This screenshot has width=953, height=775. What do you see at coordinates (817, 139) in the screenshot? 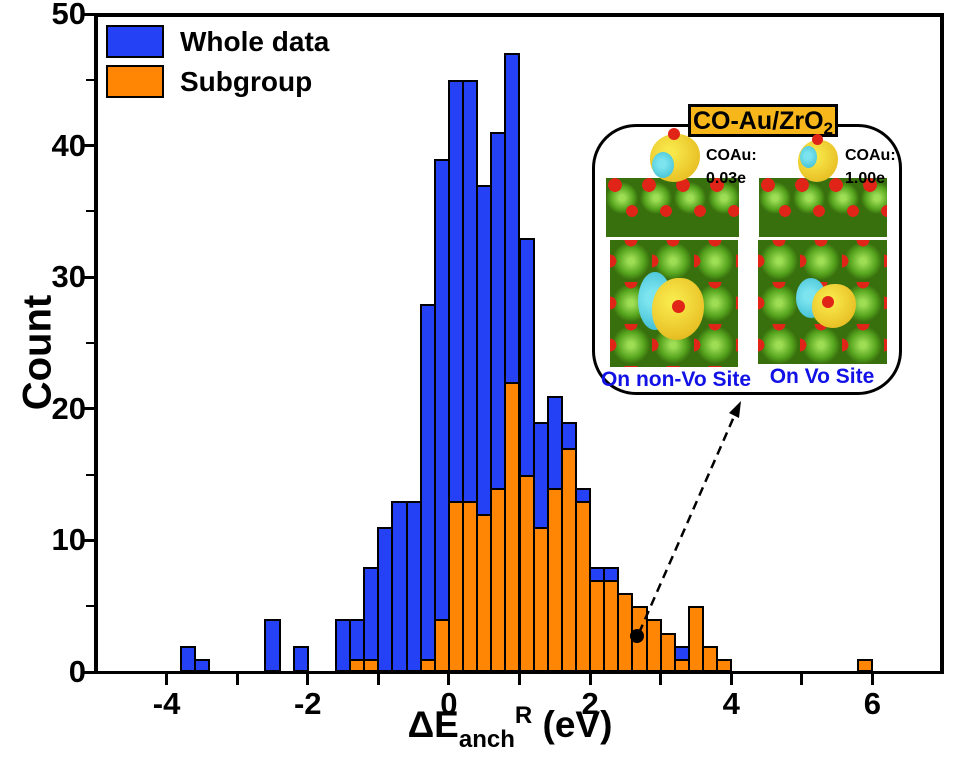
I see `molecule-atom-right` at bounding box center [817, 139].